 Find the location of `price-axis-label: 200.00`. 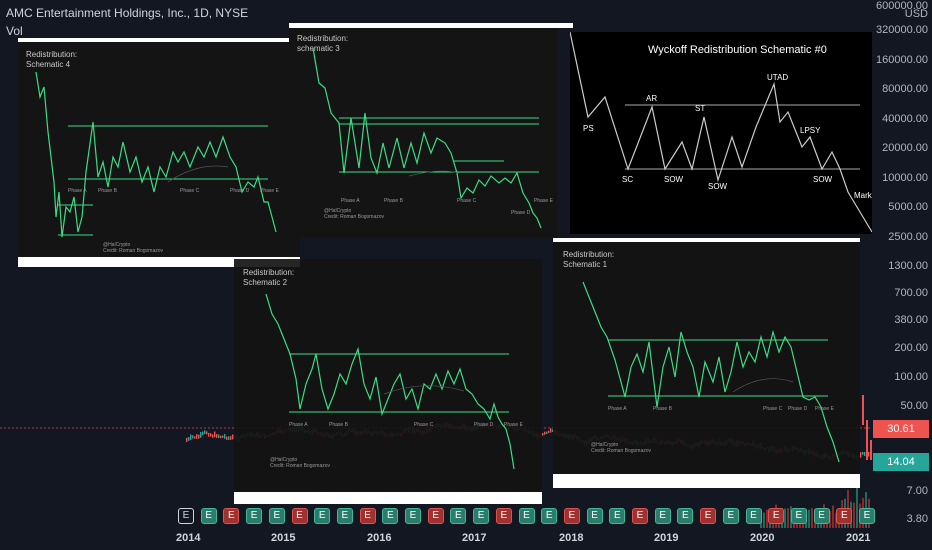

price-axis-label: 200.00 is located at coordinates (911, 348).